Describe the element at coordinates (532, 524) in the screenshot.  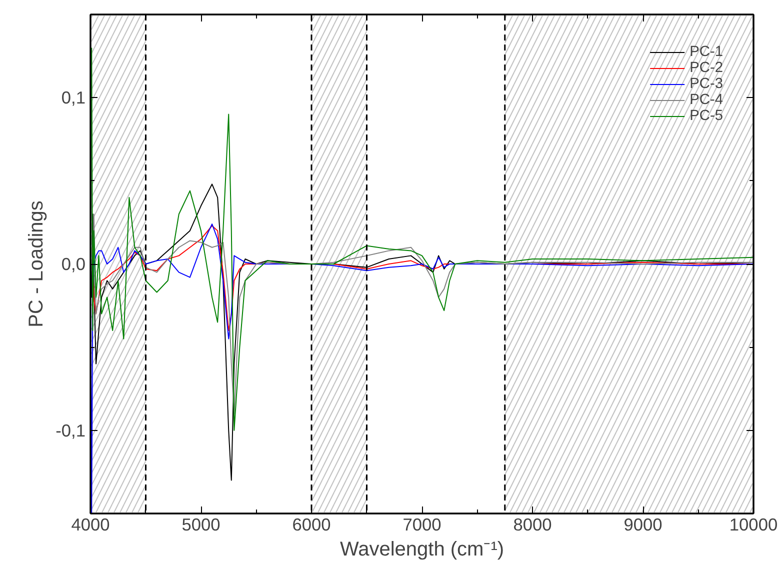
I see `x-tick-label: 8000` at that location.